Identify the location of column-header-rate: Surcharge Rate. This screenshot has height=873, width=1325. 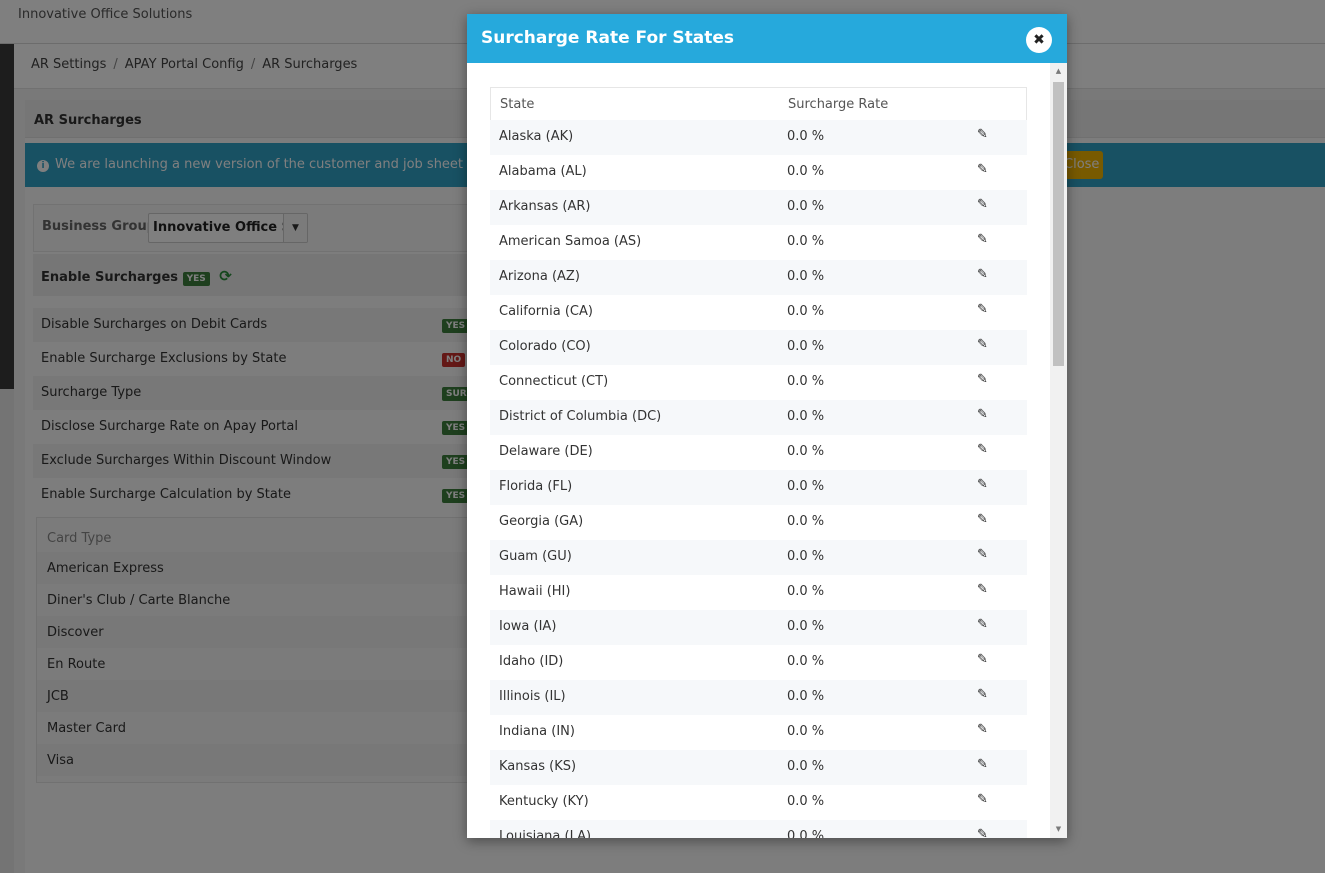
(838, 104).